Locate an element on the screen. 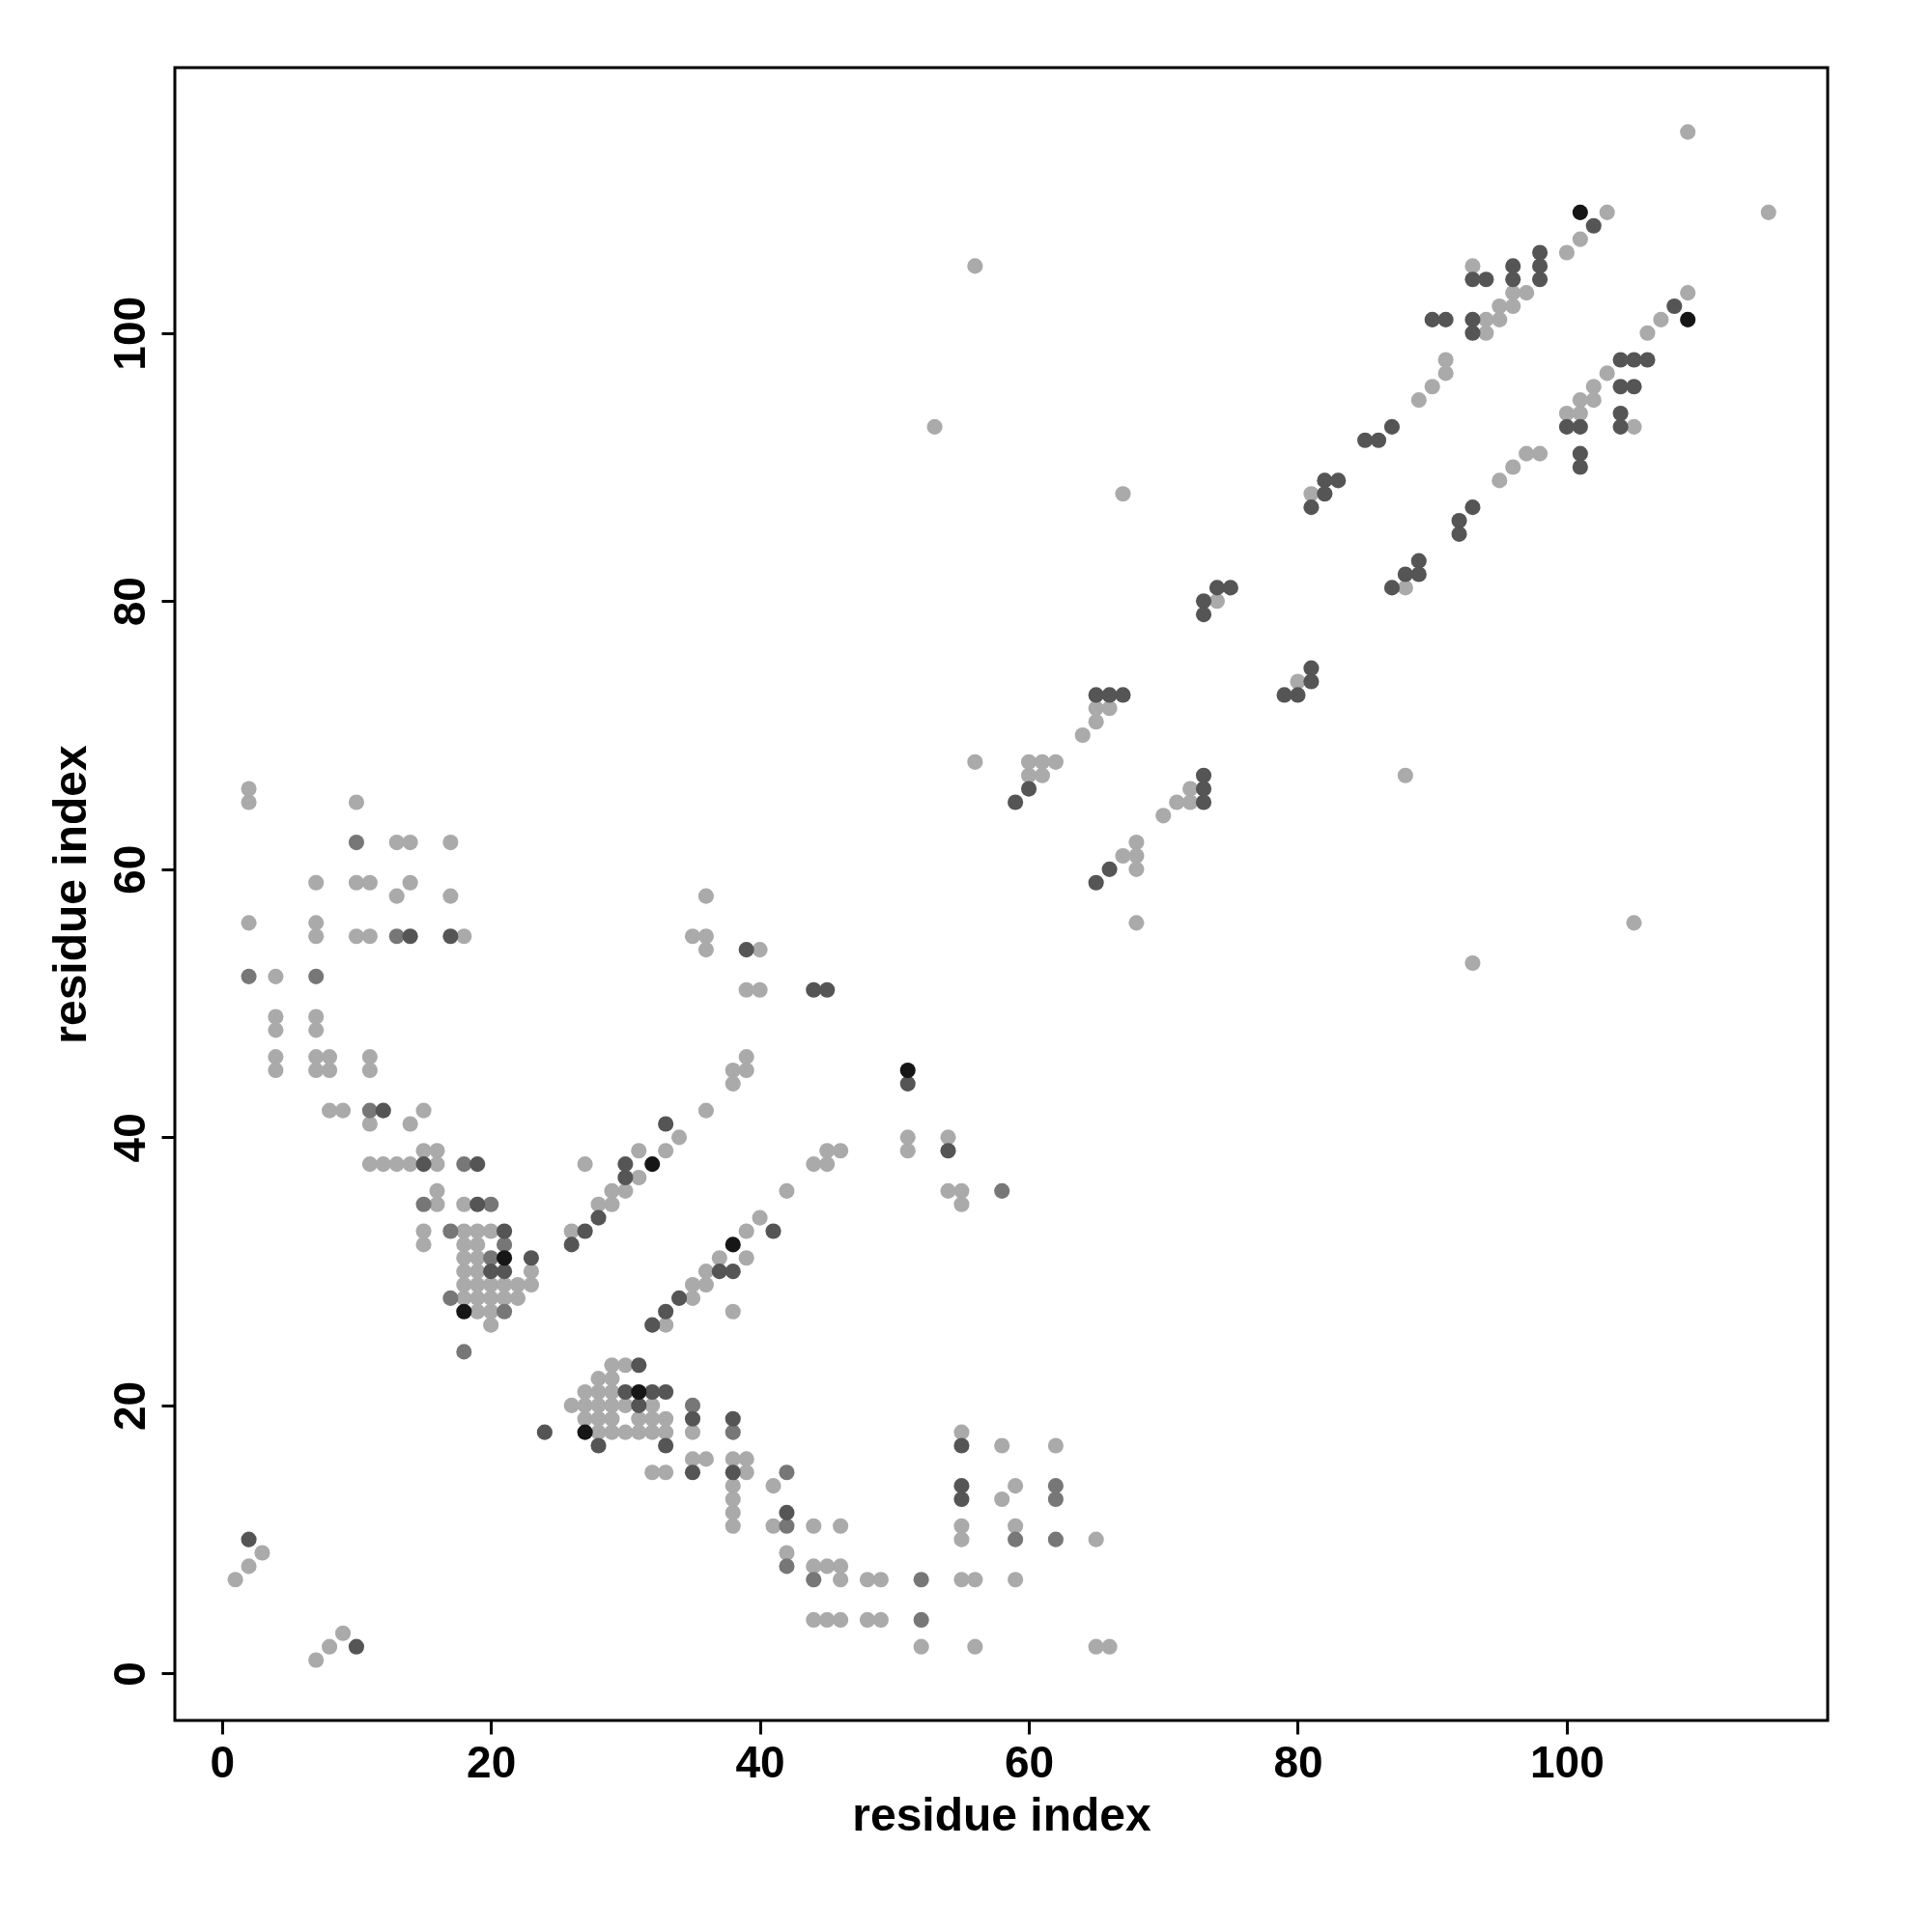 Image resolution: width=1932 pixels, height=1932 pixels. x-tick-label: 60 is located at coordinates (1029, 1761).